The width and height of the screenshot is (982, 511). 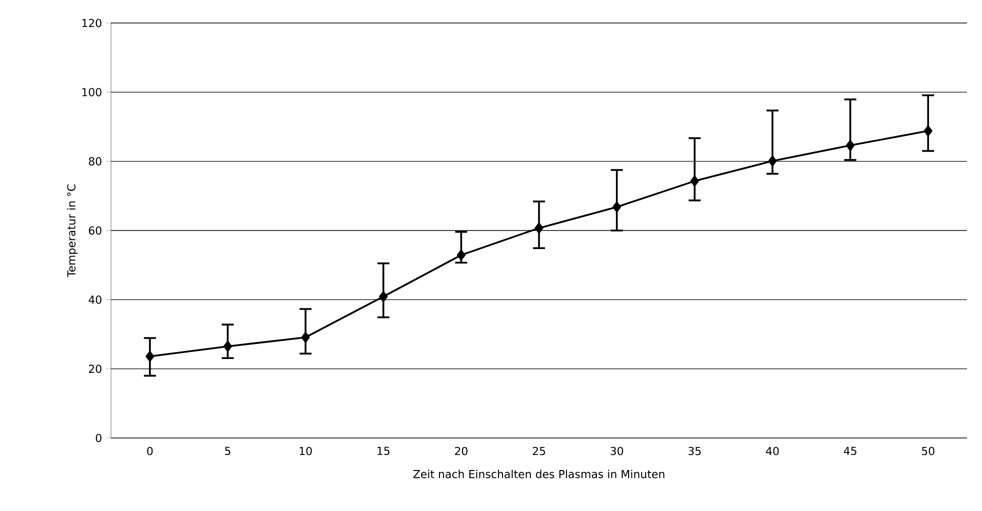 What do you see at coordinates (306, 451) in the screenshot?
I see `x-tick-label: 10` at bounding box center [306, 451].